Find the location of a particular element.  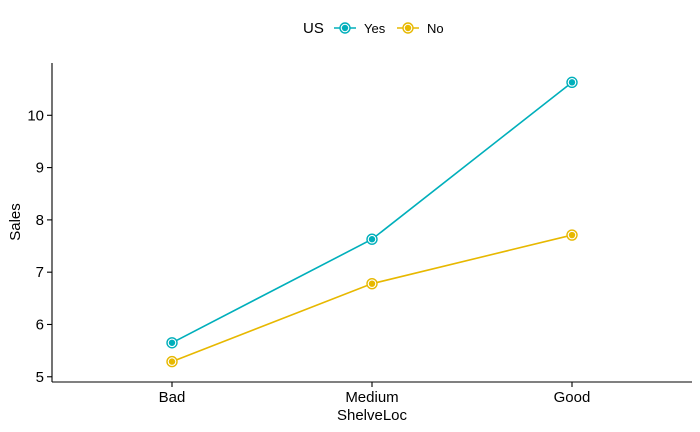

x-tick-label: Bad is located at coordinates (172, 397).